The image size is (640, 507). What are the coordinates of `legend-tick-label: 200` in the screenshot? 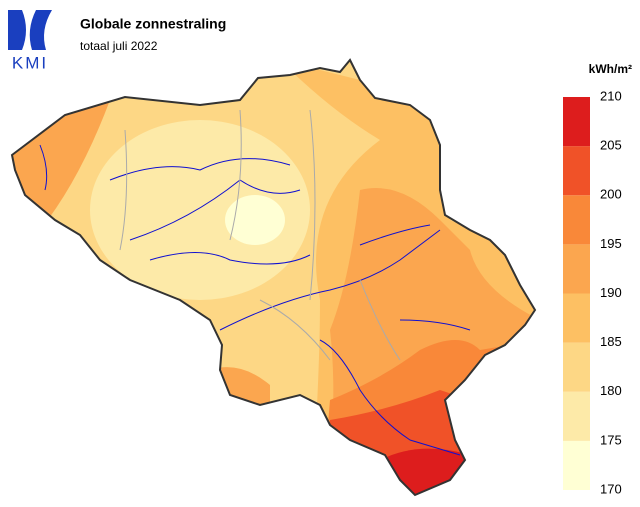 It's located at (611, 194).